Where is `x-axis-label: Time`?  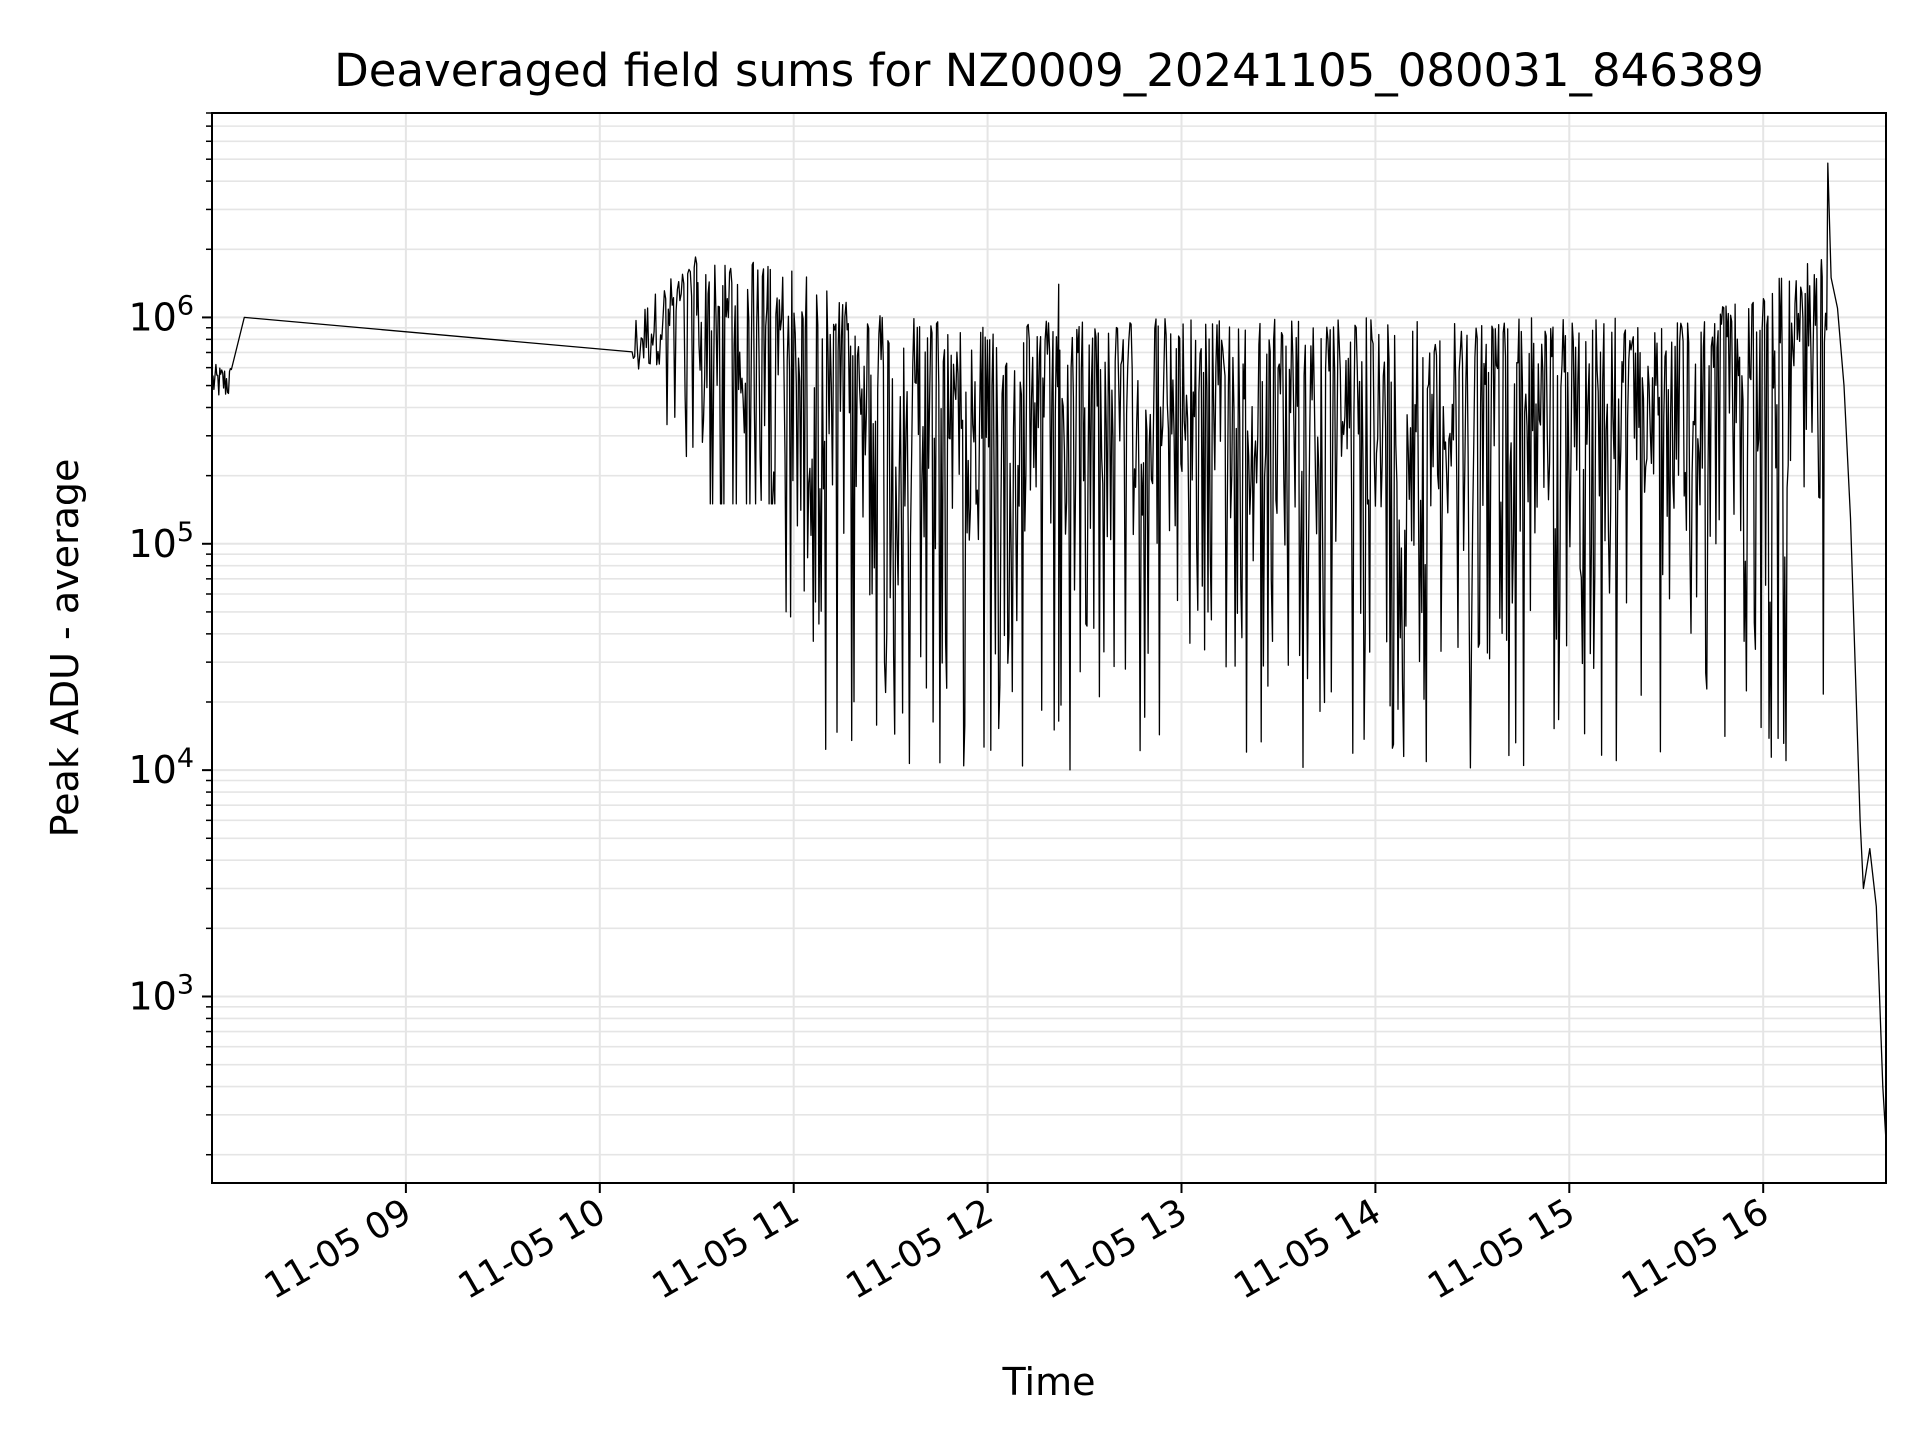 x-axis-label: Time is located at coordinates (1049, 1382).